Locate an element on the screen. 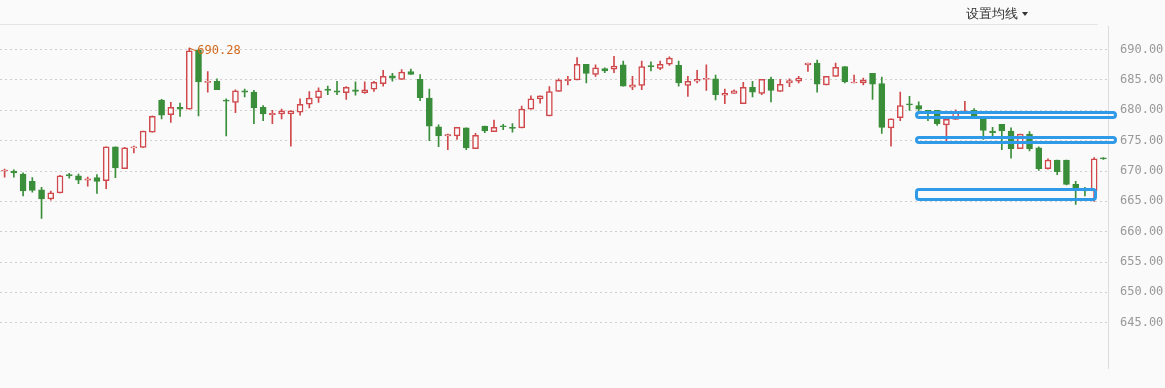 The width and height of the screenshot is (1165, 388). y-tick-label: 660.00 is located at coordinates (1142, 230).